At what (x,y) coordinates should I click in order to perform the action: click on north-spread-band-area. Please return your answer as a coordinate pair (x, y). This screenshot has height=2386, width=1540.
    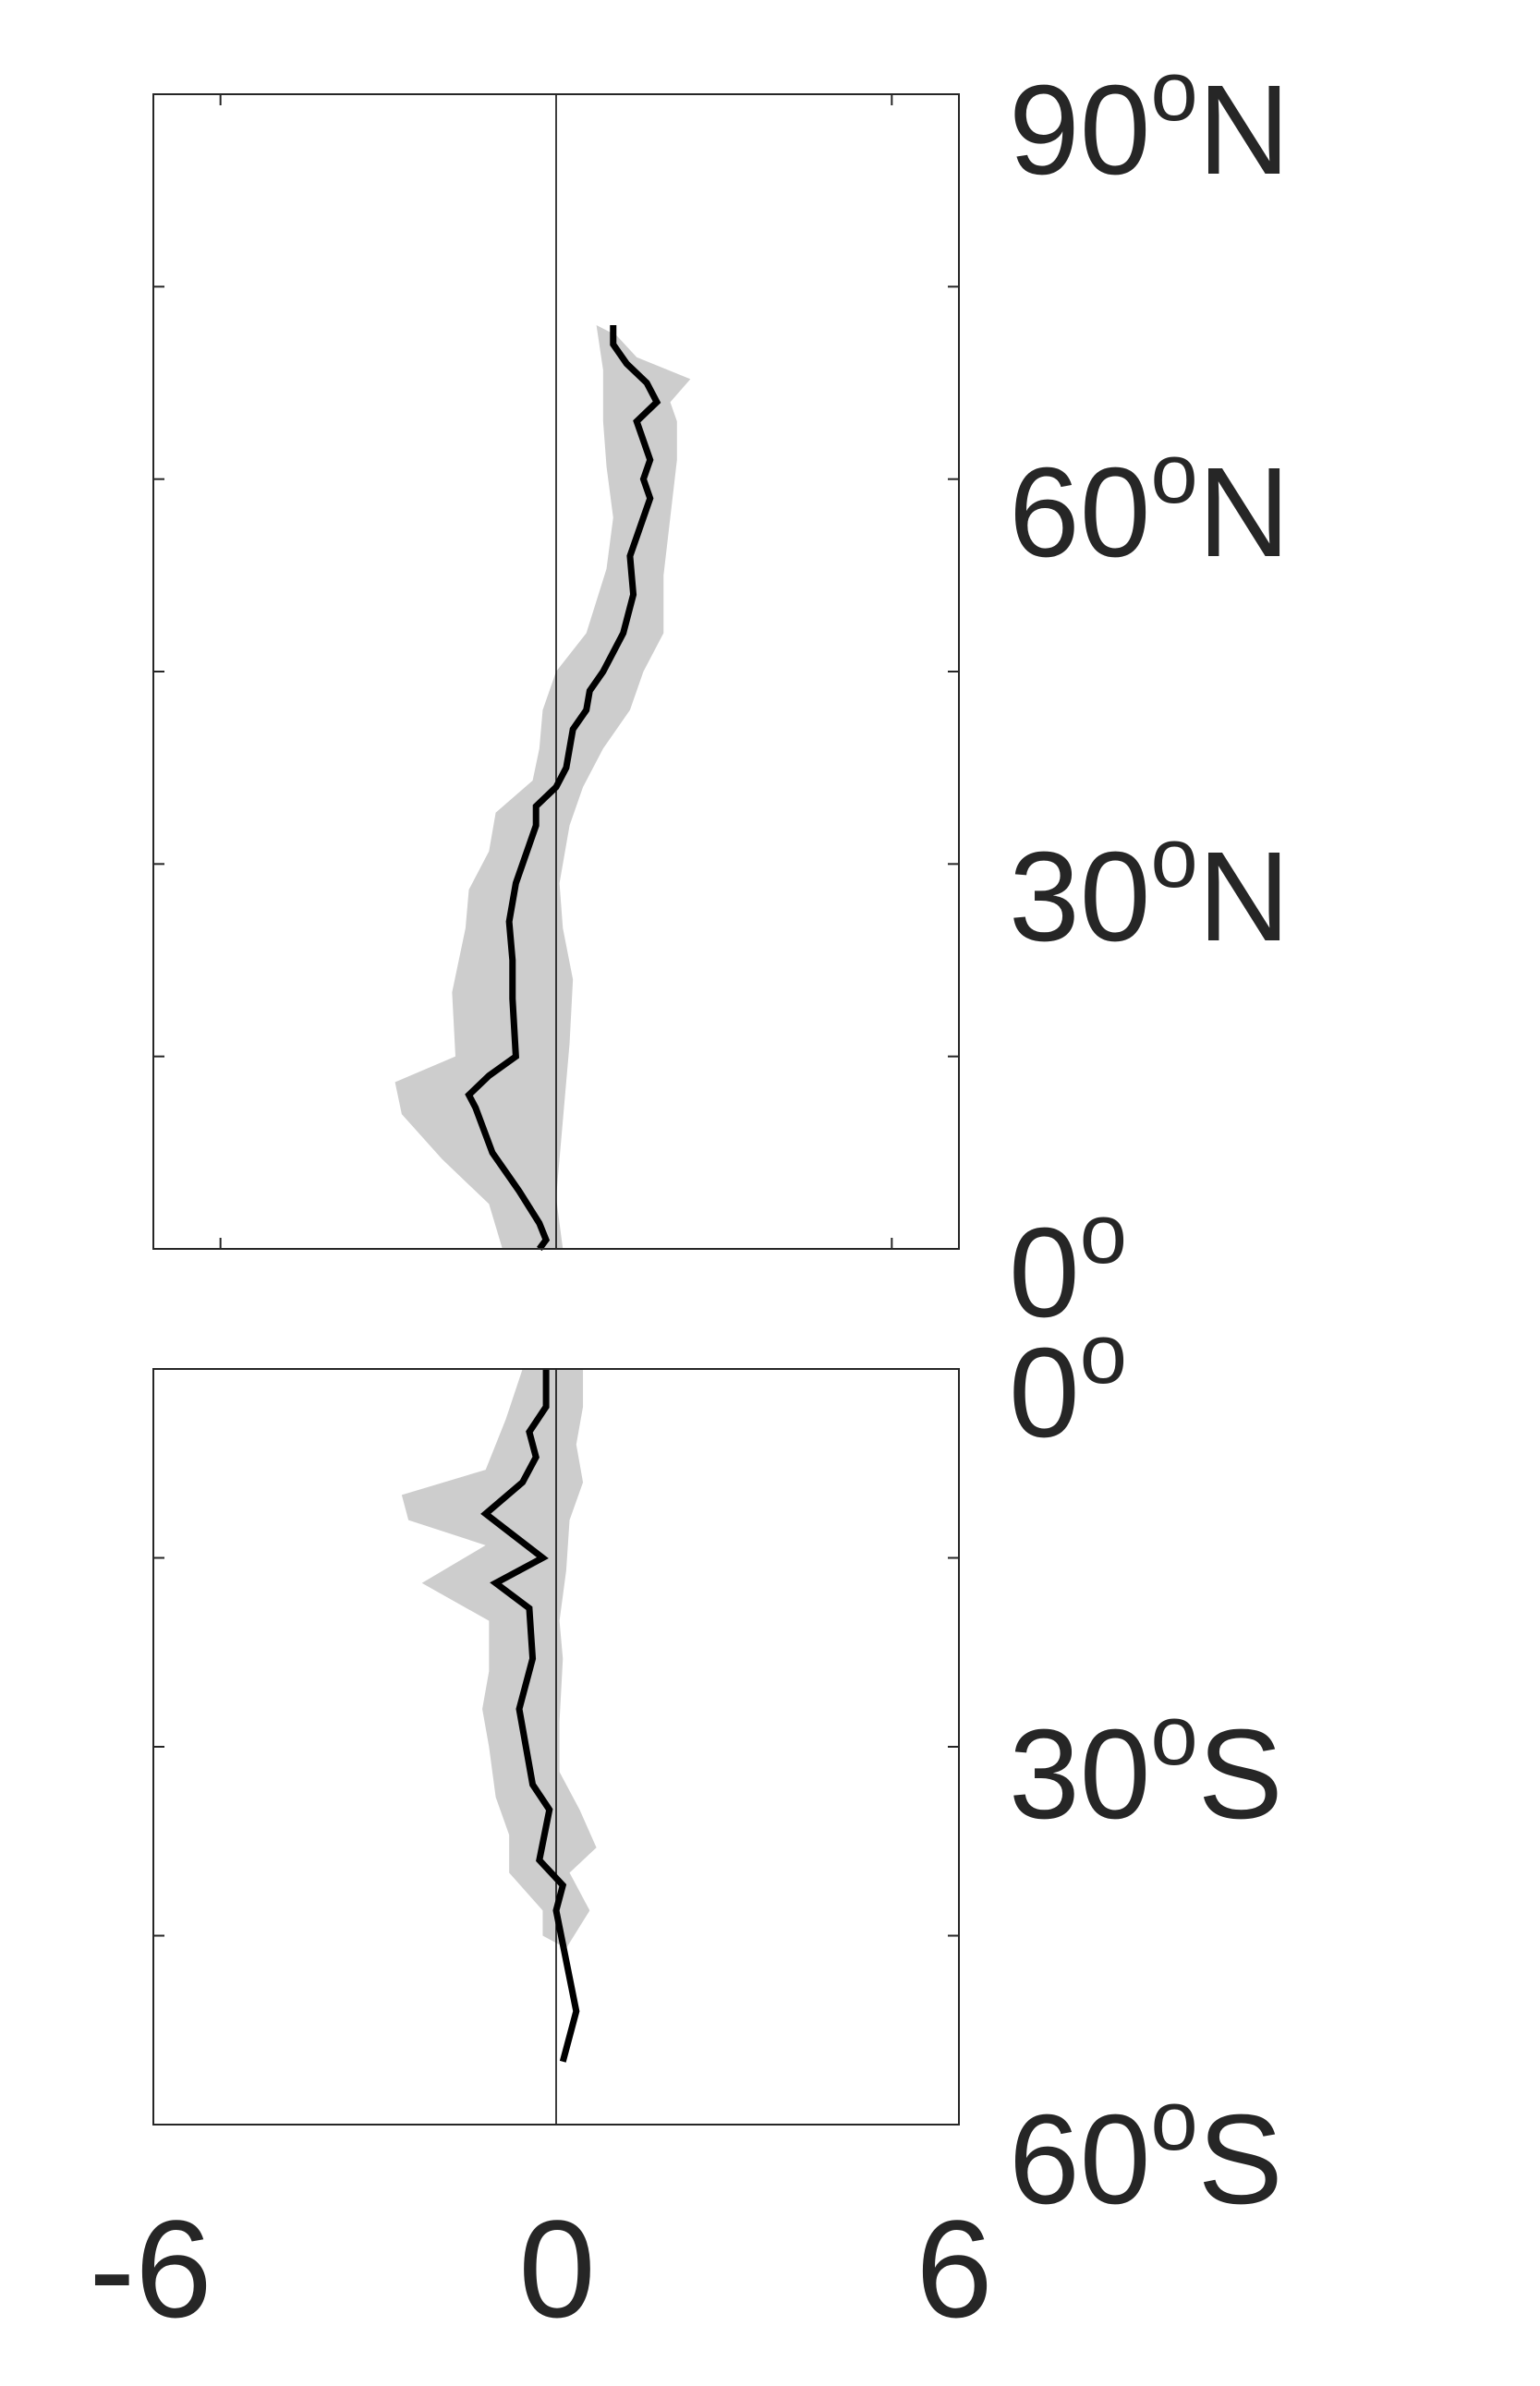
    Looking at the image, I should click on (542, 787).